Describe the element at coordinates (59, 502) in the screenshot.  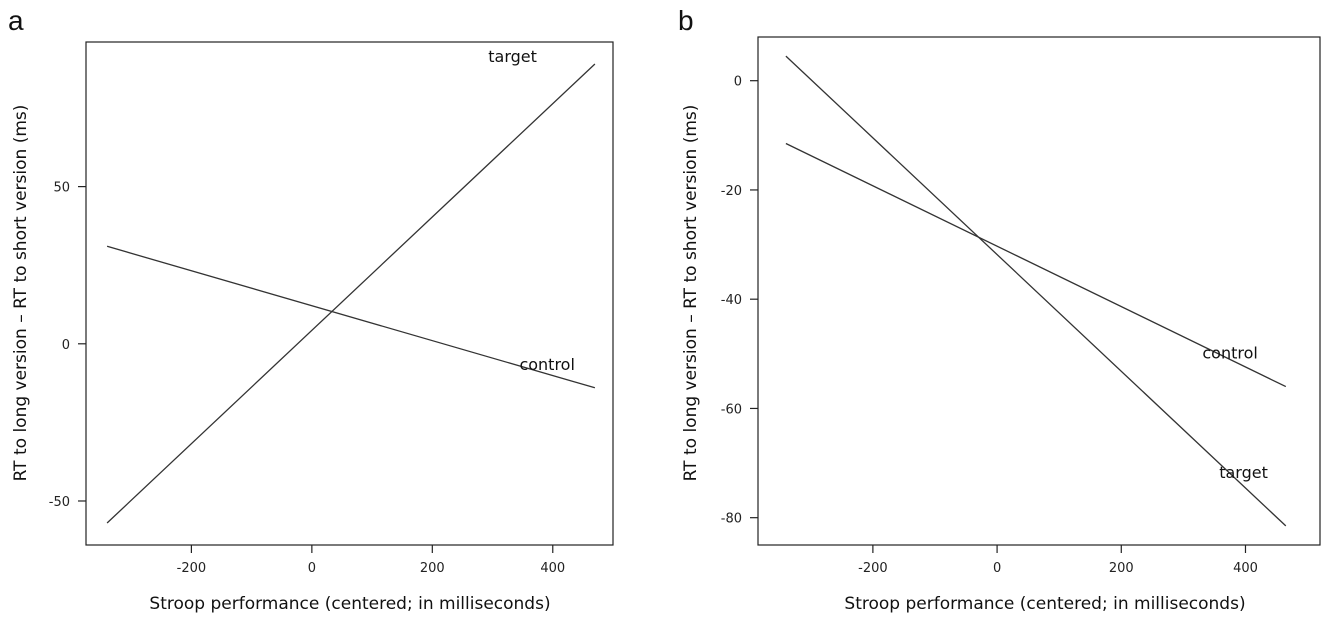
I see `y-tick-label: -50` at that location.